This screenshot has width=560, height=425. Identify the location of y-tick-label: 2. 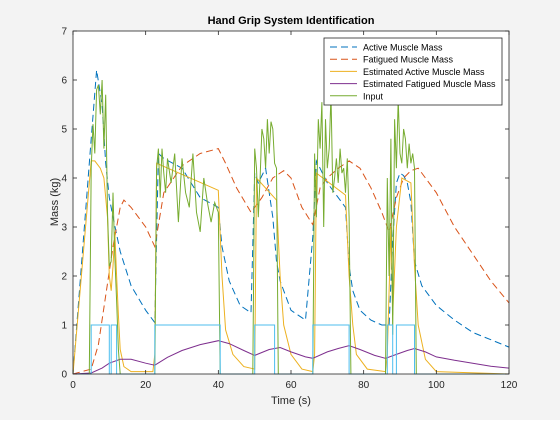
(64, 277).